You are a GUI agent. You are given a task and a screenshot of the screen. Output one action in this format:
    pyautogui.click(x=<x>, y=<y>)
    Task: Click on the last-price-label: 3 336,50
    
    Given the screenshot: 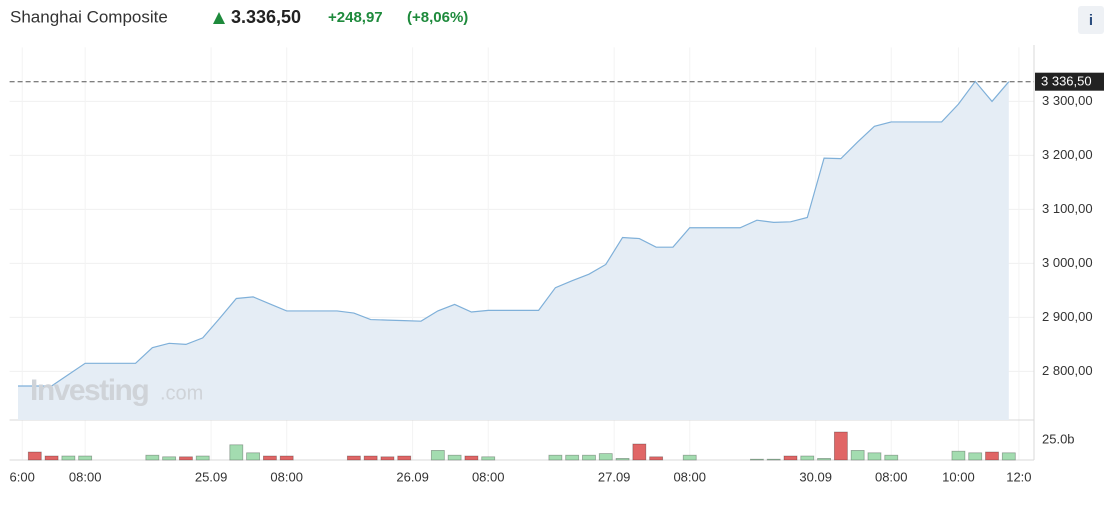 What is the action you would take?
    pyautogui.click(x=1066, y=81)
    